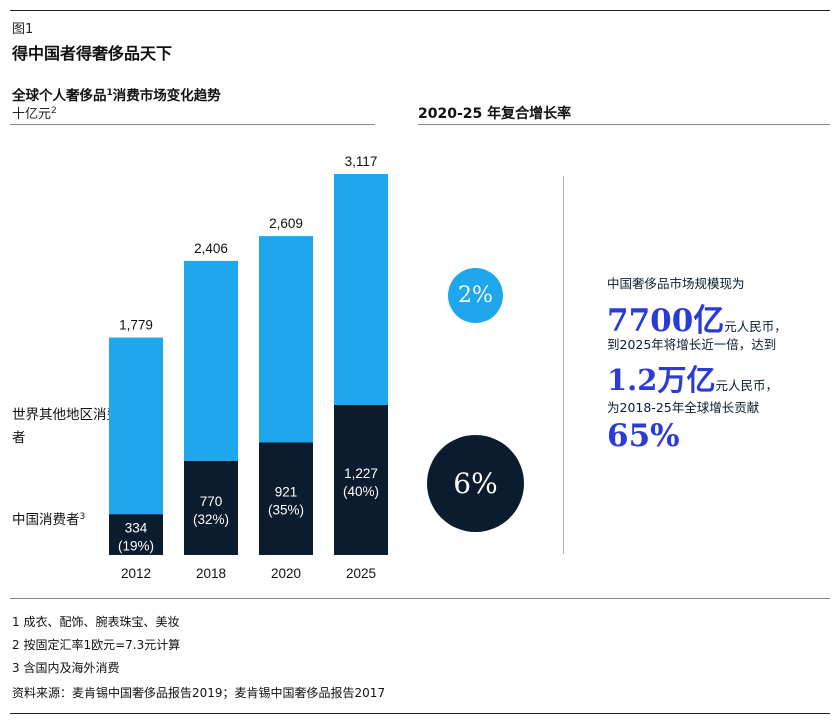 Image resolution: width=836 pixels, height=724 pixels. I want to click on bar-rest-of-world-2025, so click(361, 290).